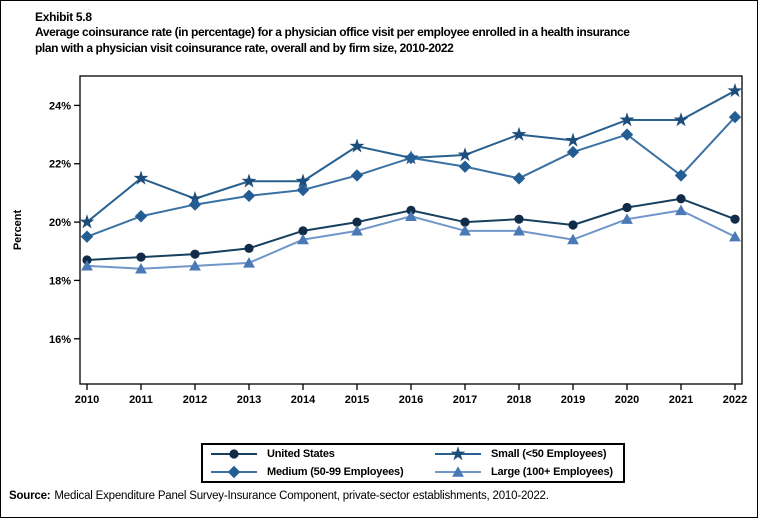  I want to click on diamond-legend-glyph, so click(234, 472).